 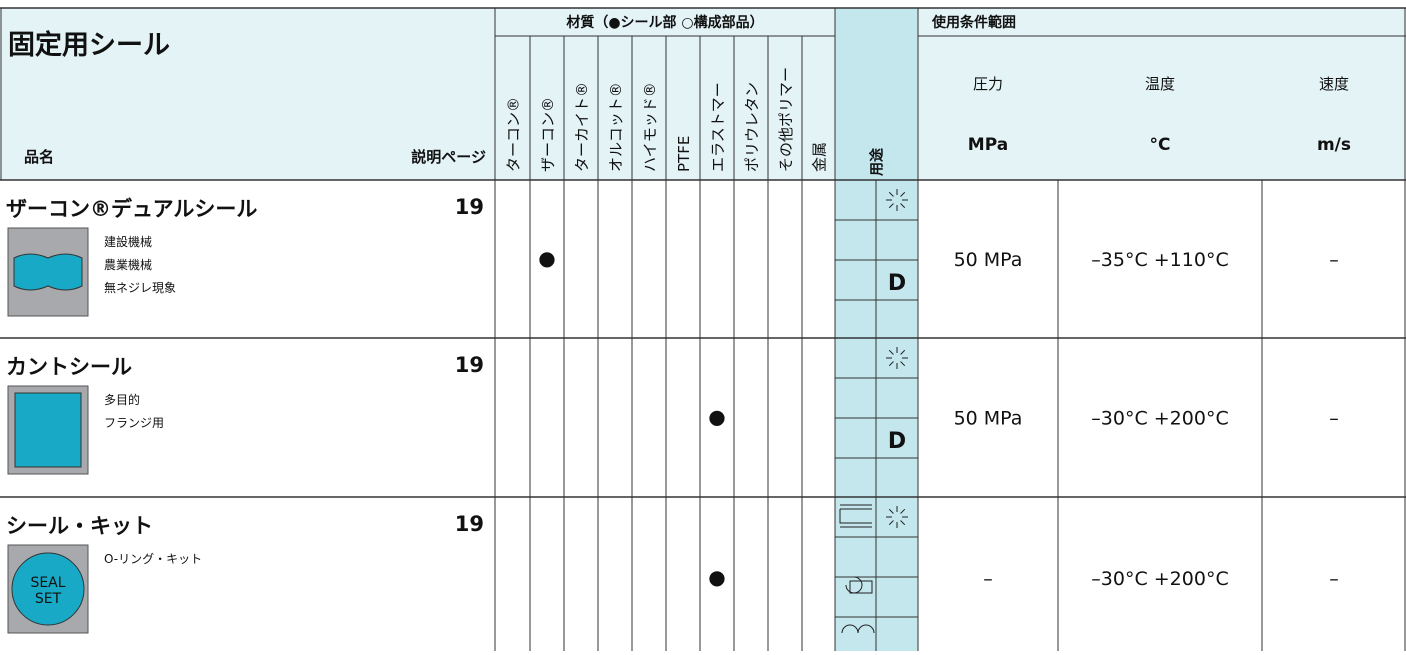 What do you see at coordinates (718, 127) in the screenshot?
I see `material-header: エラストマー` at bounding box center [718, 127].